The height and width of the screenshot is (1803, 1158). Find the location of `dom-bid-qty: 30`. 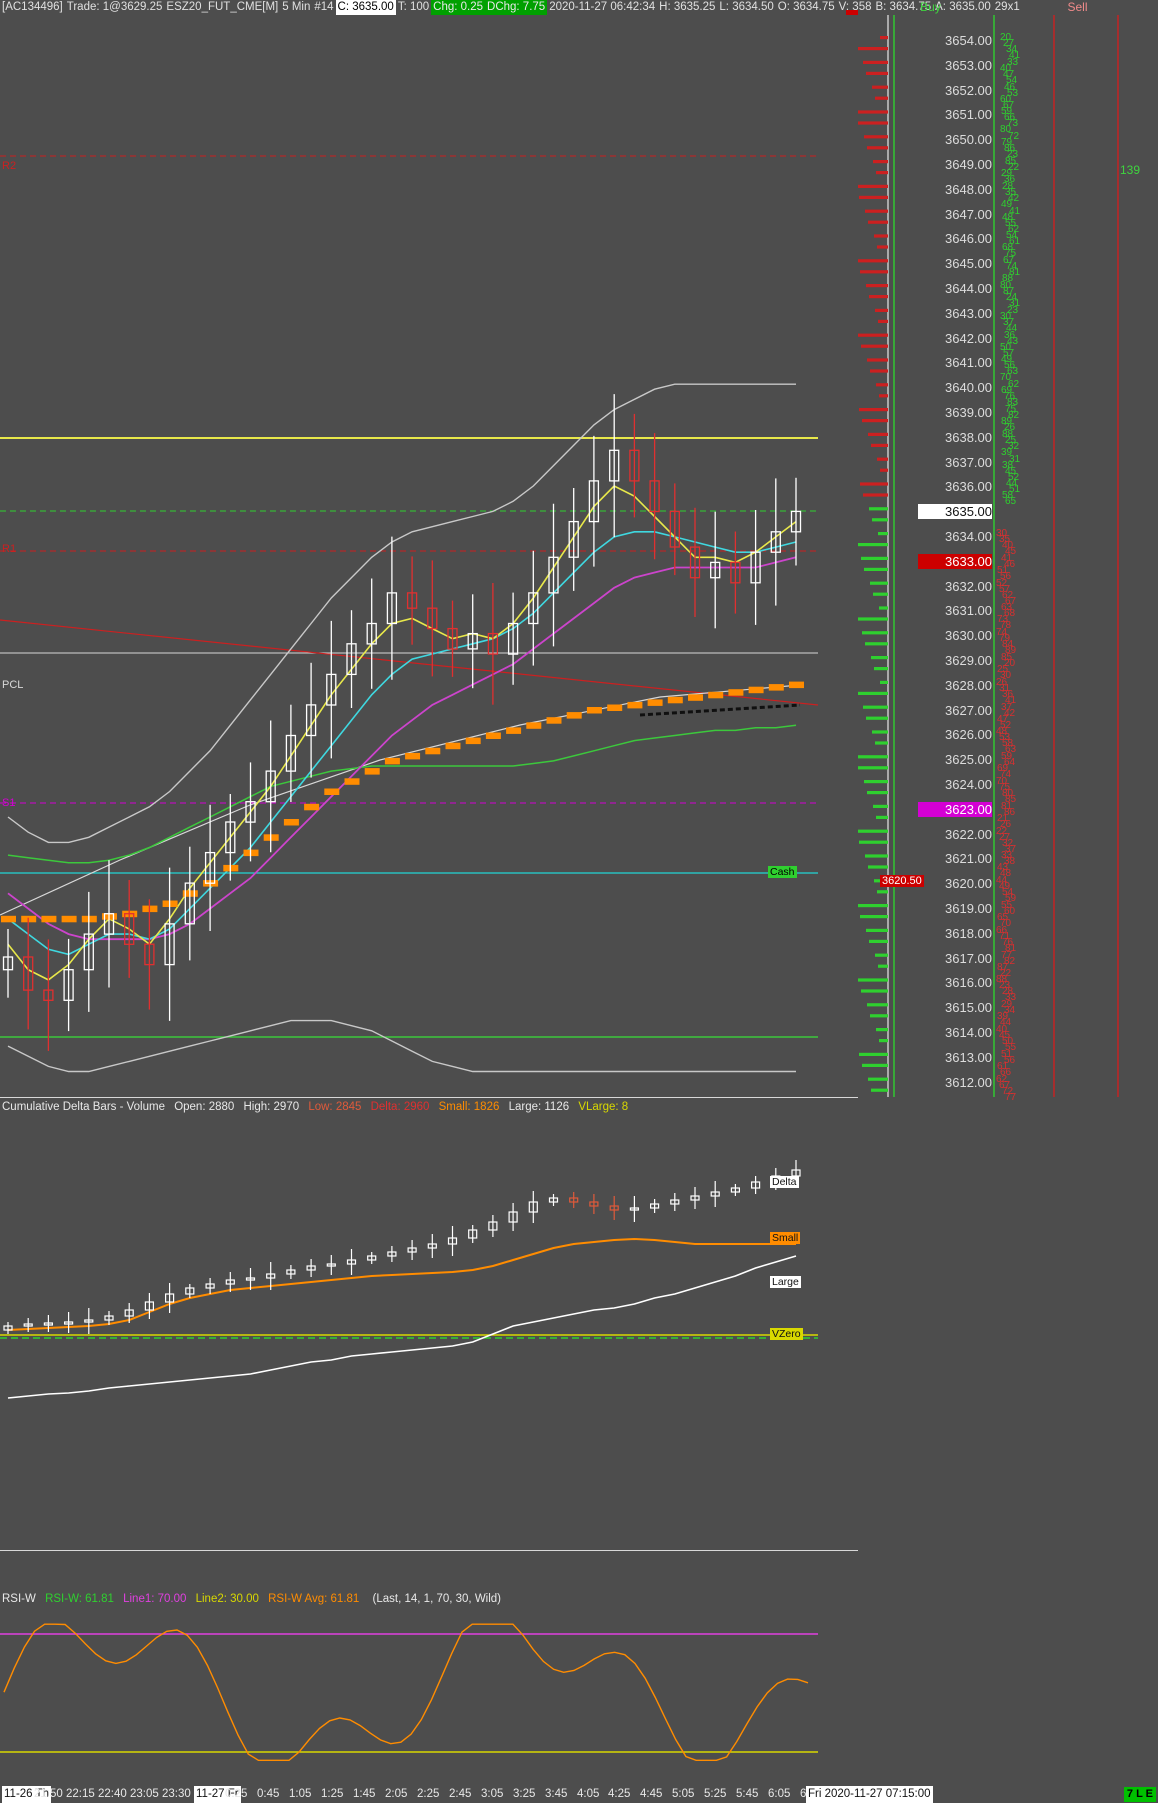

dom-bid-qty: 30 is located at coordinates (1002, 533).